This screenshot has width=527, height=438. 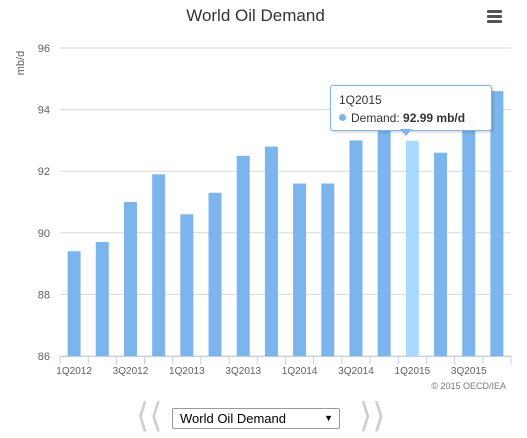 I want to click on y-tick-label: 94, so click(x=44, y=111).